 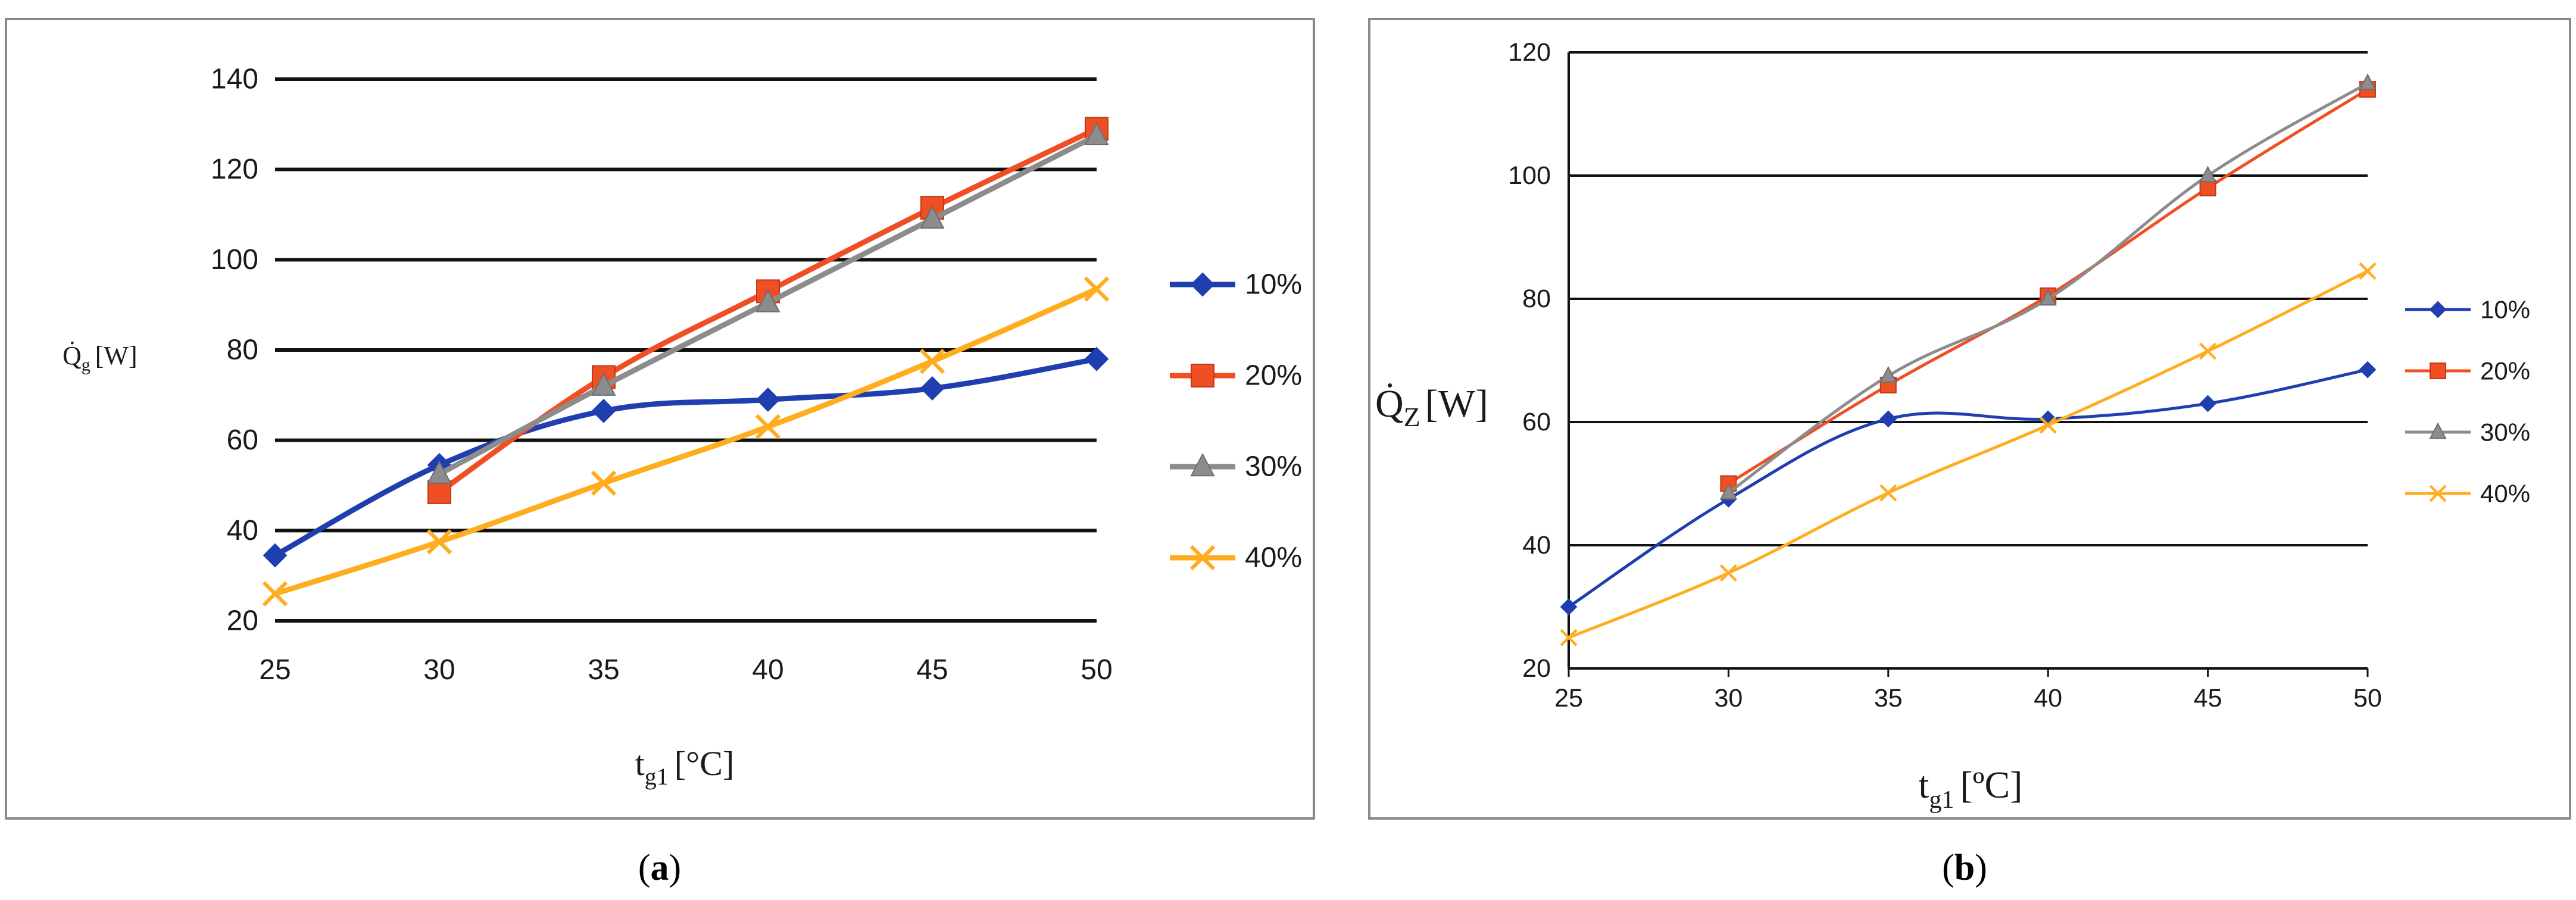 I want to click on panel-a-xtick-label: 45, so click(x=932, y=670).